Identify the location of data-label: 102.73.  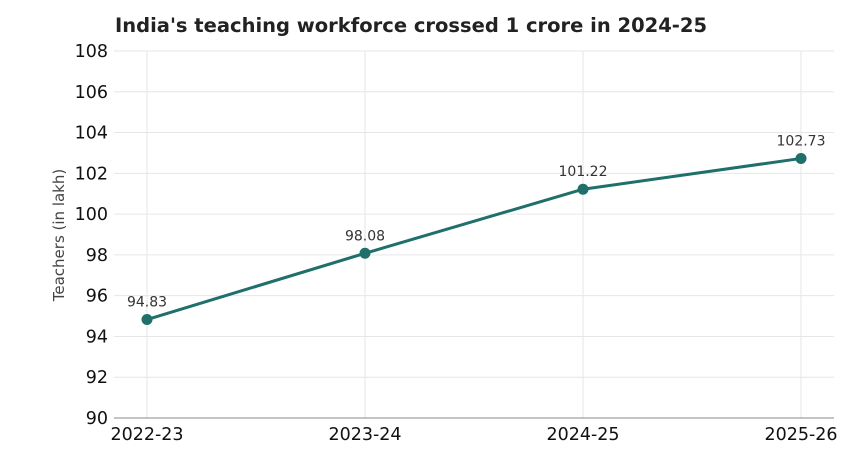
(801, 141).